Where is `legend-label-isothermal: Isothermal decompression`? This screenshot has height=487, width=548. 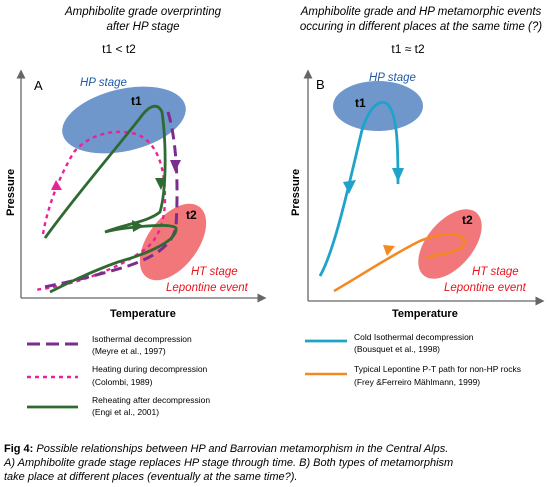
legend-label-isothermal: Isothermal decompression is located at coordinates (142, 339).